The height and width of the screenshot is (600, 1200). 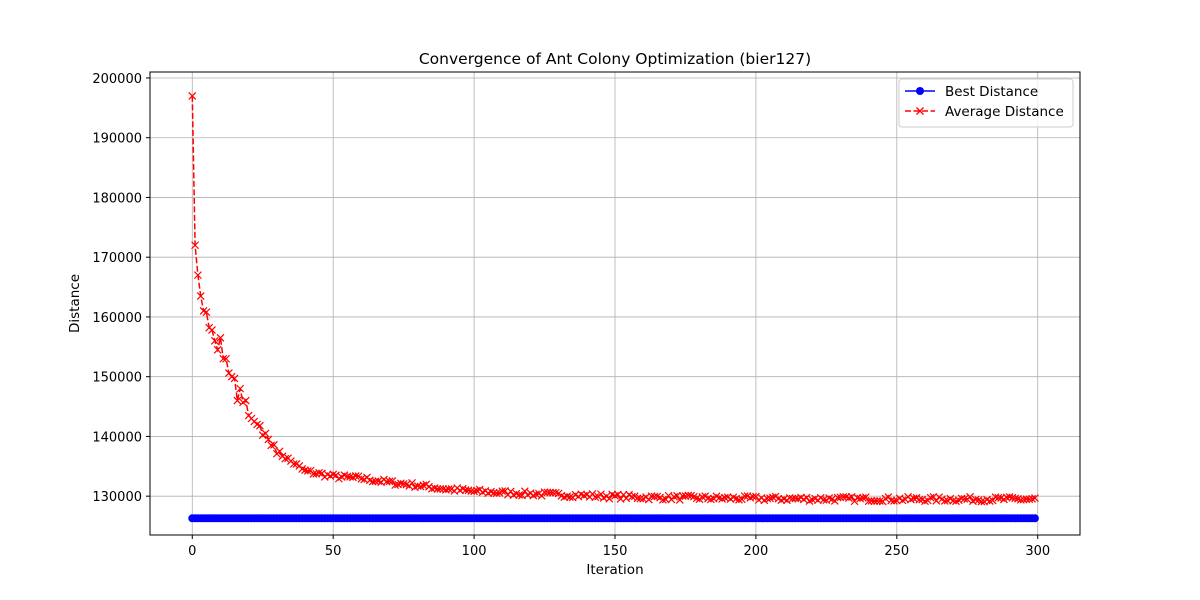 I want to click on legend: Best Distance Average Distance, so click(x=986, y=103).